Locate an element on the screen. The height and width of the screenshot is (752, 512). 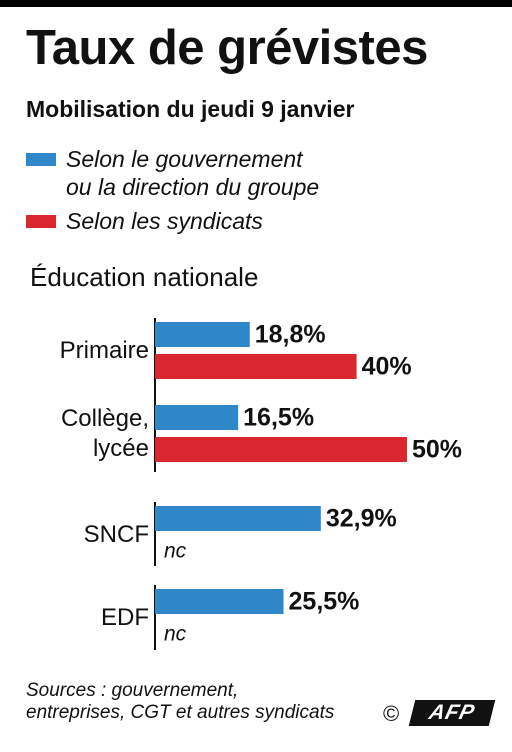
category-label: lycée is located at coordinates (121, 448).